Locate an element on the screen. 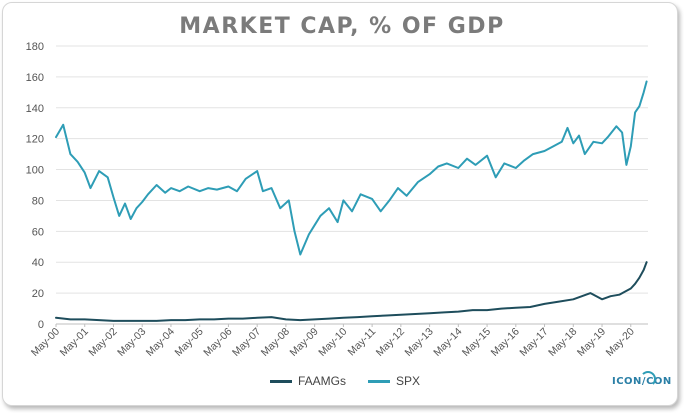 This screenshot has width=684, height=413. legend-swatch-faamgs is located at coordinates (281, 381).